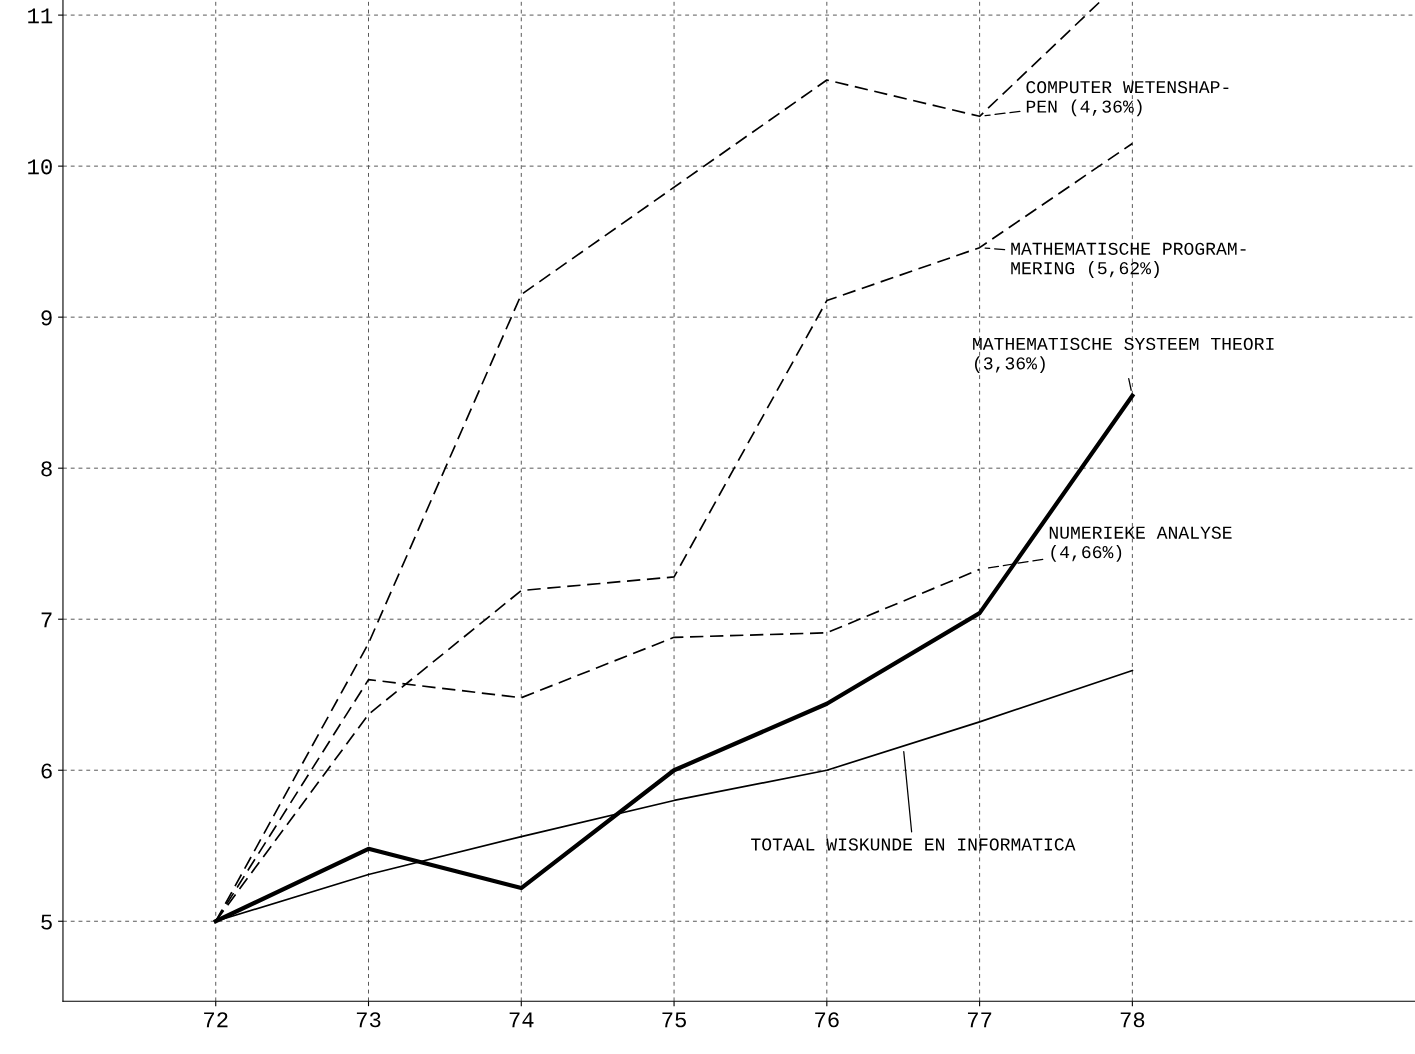 The width and height of the screenshot is (1415, 1054). I want to click on text: NUMERIEKE ANALYSE (4,66%), so click(1140, 544).